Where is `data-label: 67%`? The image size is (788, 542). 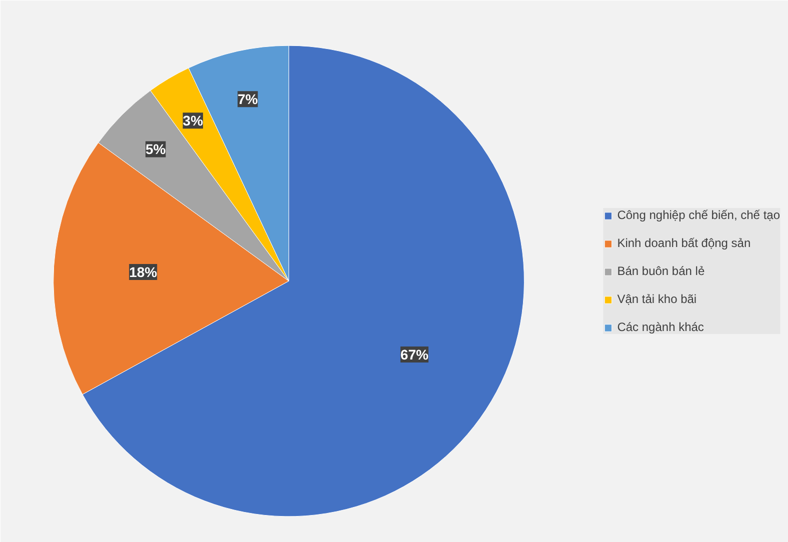
data-label: 67% is located at coordinates (414, 354).